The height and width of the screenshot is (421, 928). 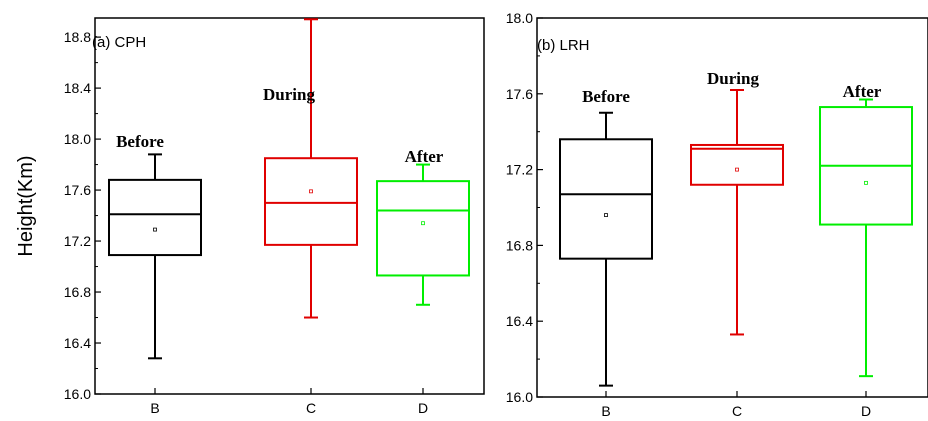 What do you see at coordinates (605, 411) in the screenshot?
I see `panel-b-xtick-label: B` at bounding box center [605, 411].